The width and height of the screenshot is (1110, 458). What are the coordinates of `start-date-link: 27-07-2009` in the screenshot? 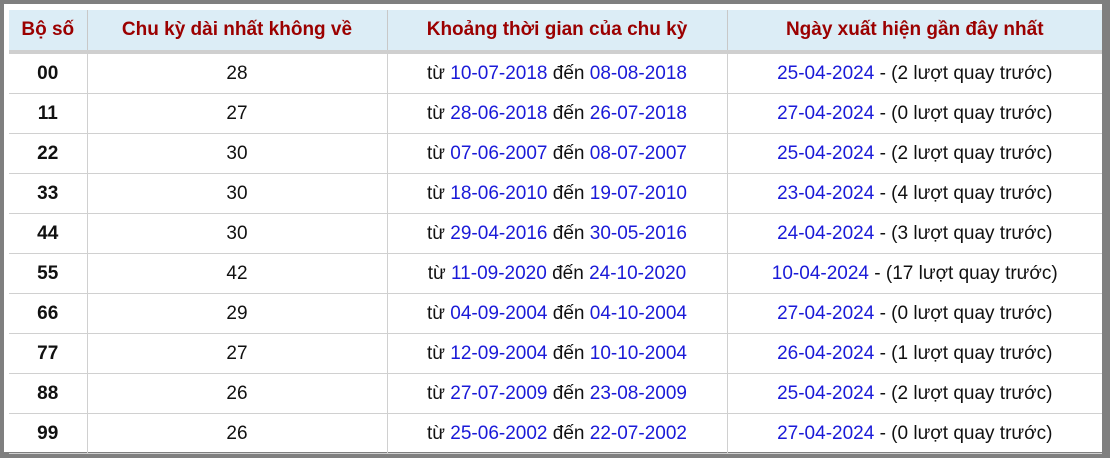 It's located at (499, 393).